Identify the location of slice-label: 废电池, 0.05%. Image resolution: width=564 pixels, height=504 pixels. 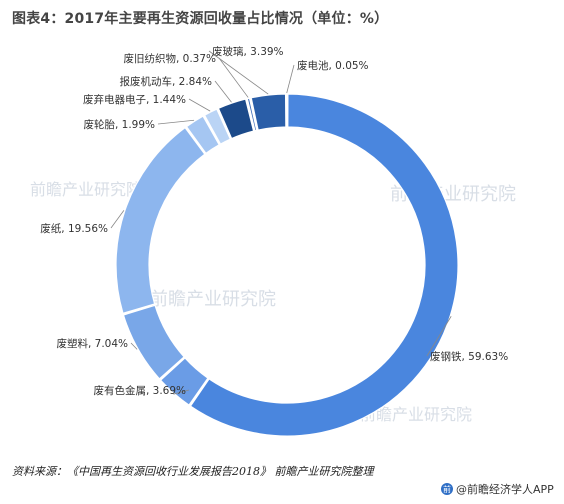
(333, 65).